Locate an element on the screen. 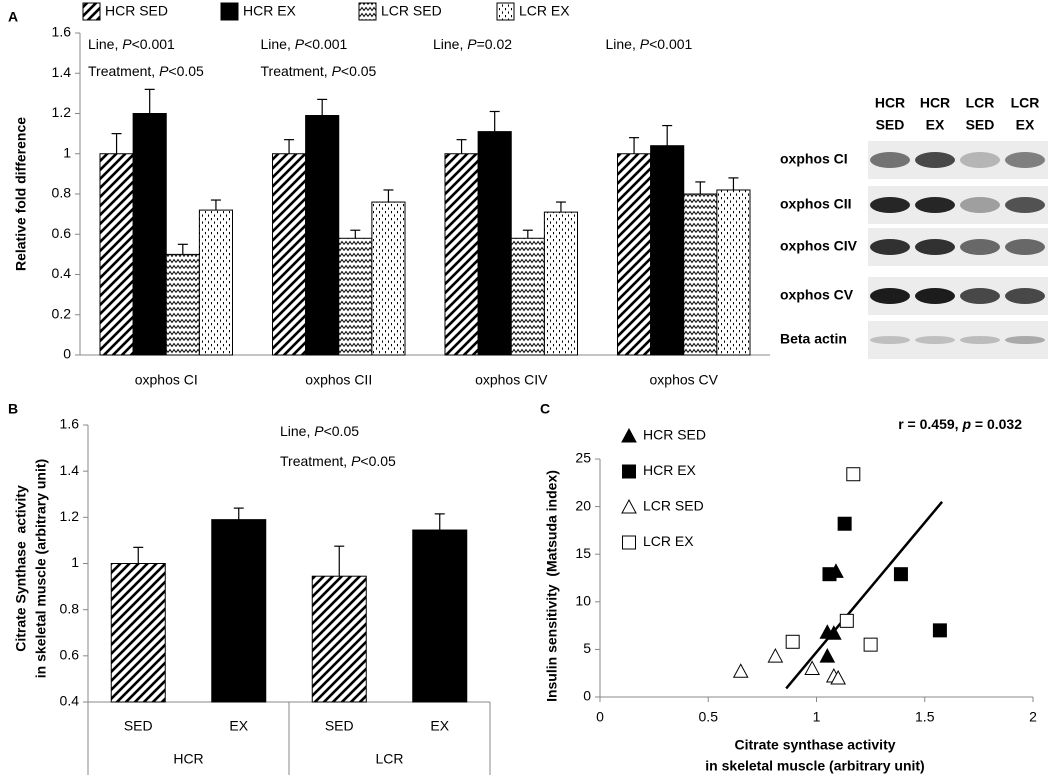  legend-label: HCR EX is located at coordinates (270, 11).